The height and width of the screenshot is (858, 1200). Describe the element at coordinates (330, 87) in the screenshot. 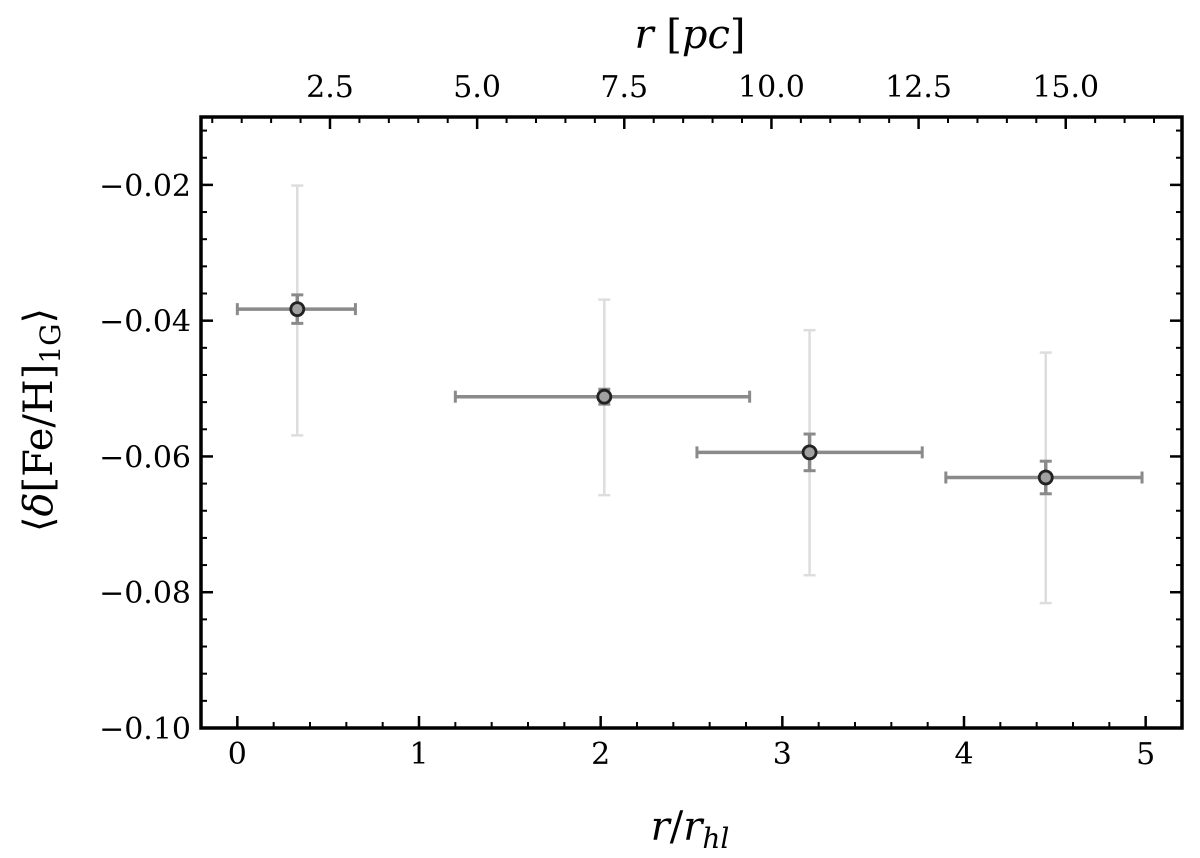

I see `top-tick-label: 2.5` at that location.